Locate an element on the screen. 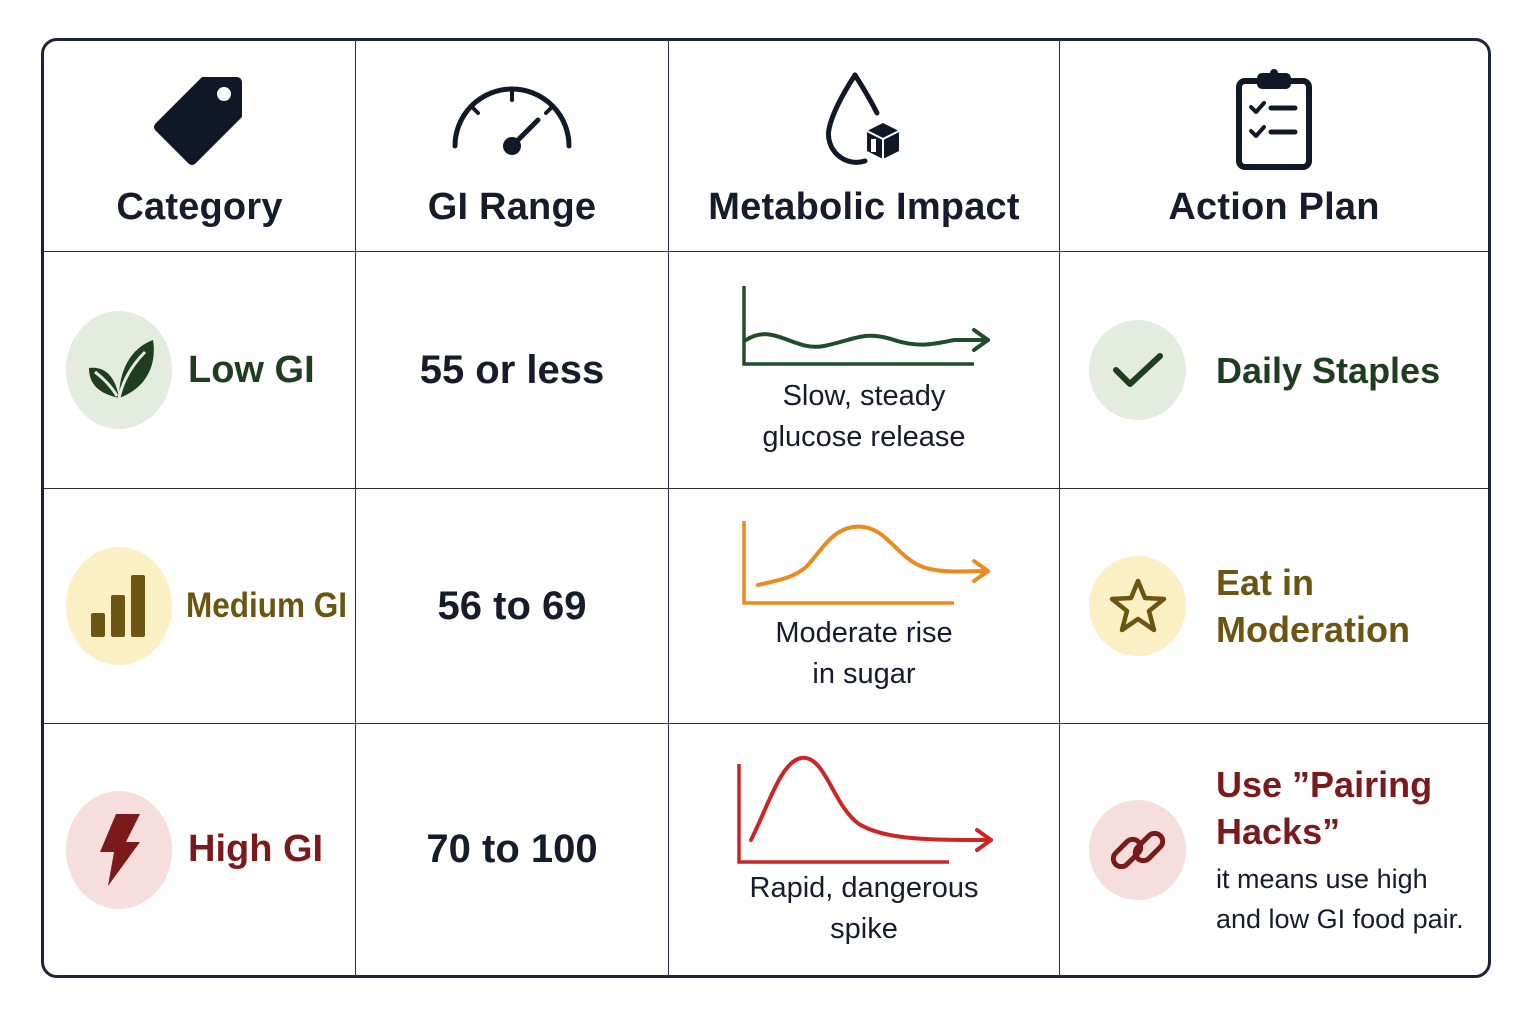  header-category: Category is located at coordinates (200, 146).